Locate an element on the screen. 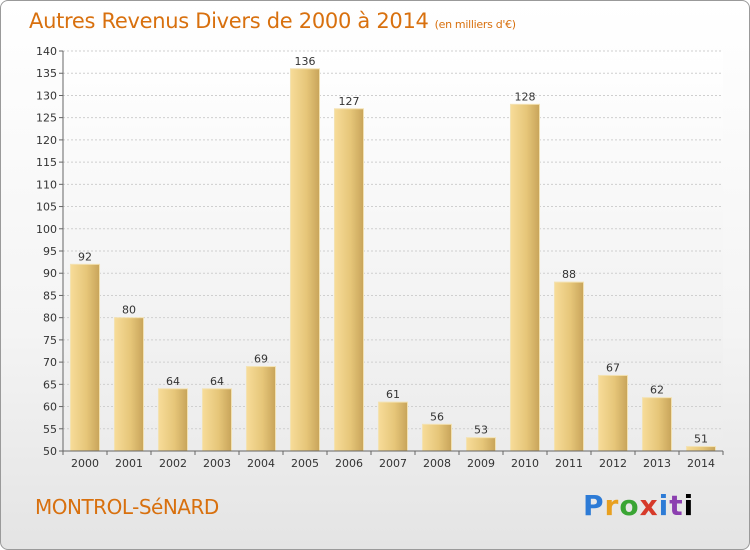 Image resolution: width=750 pixels, height=550 pixels. bar-2012 is located at coordinates (613, 413).